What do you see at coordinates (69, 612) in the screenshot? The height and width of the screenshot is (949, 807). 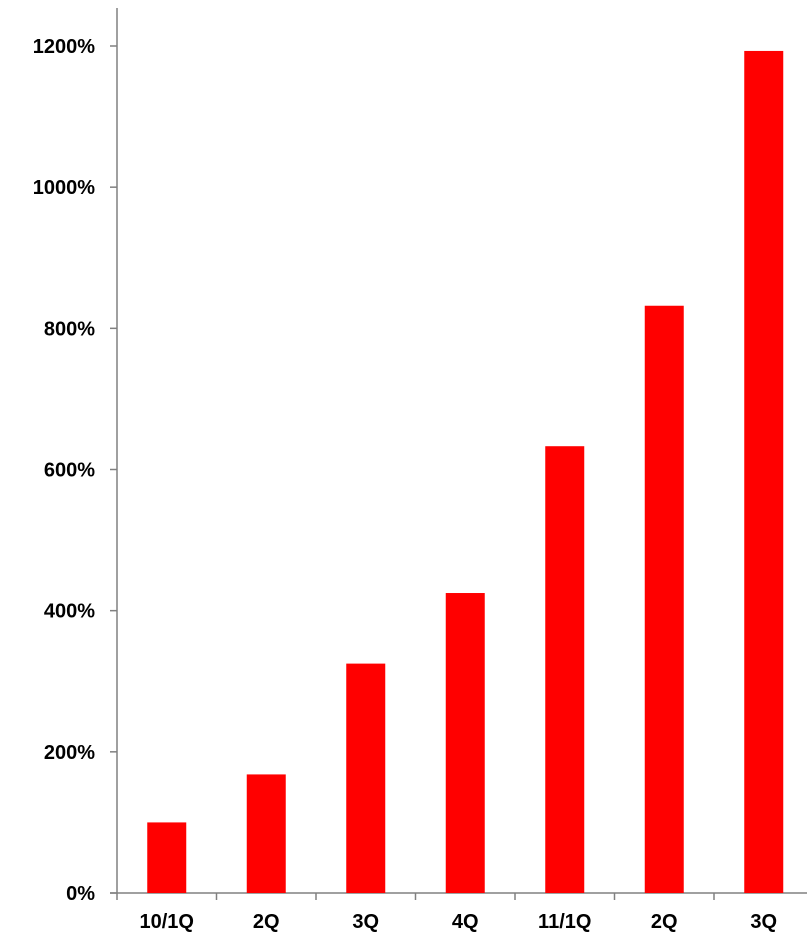 I see `y-tick-label: 400%` at bounding box center [69, 612].